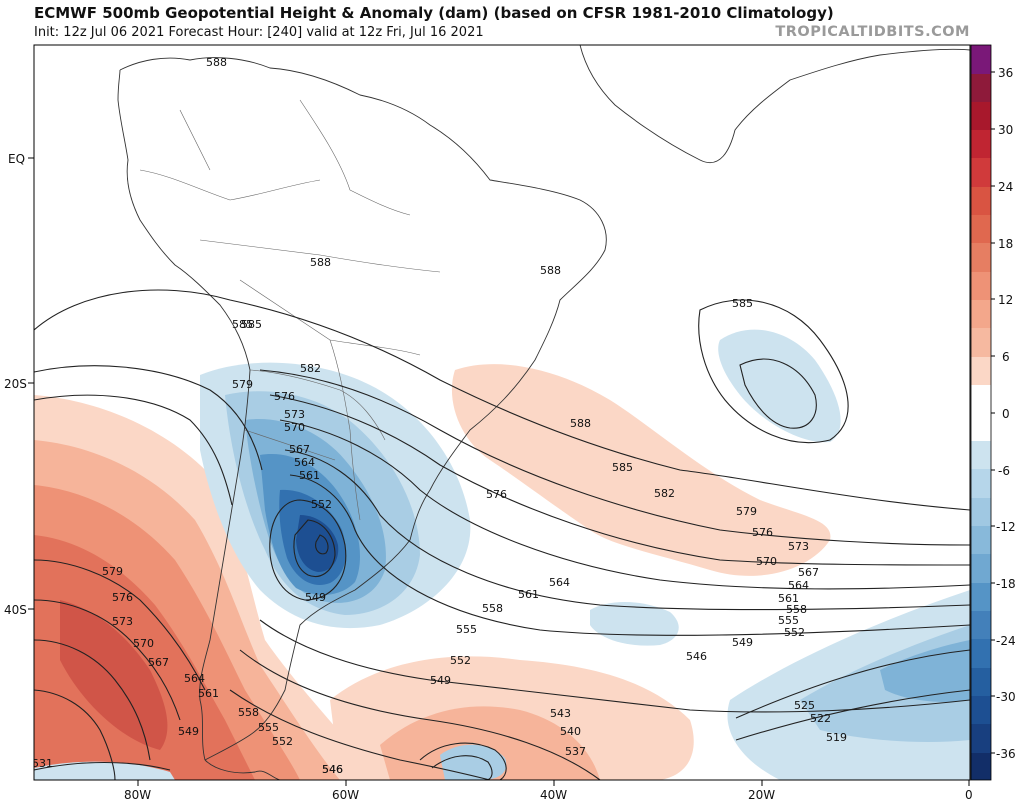 The height and width of the screenshot is (800, 1024). Describe the element at coordinates (1005, 130) in the screenshot. I see `colorbar-tick: 30` at that location.